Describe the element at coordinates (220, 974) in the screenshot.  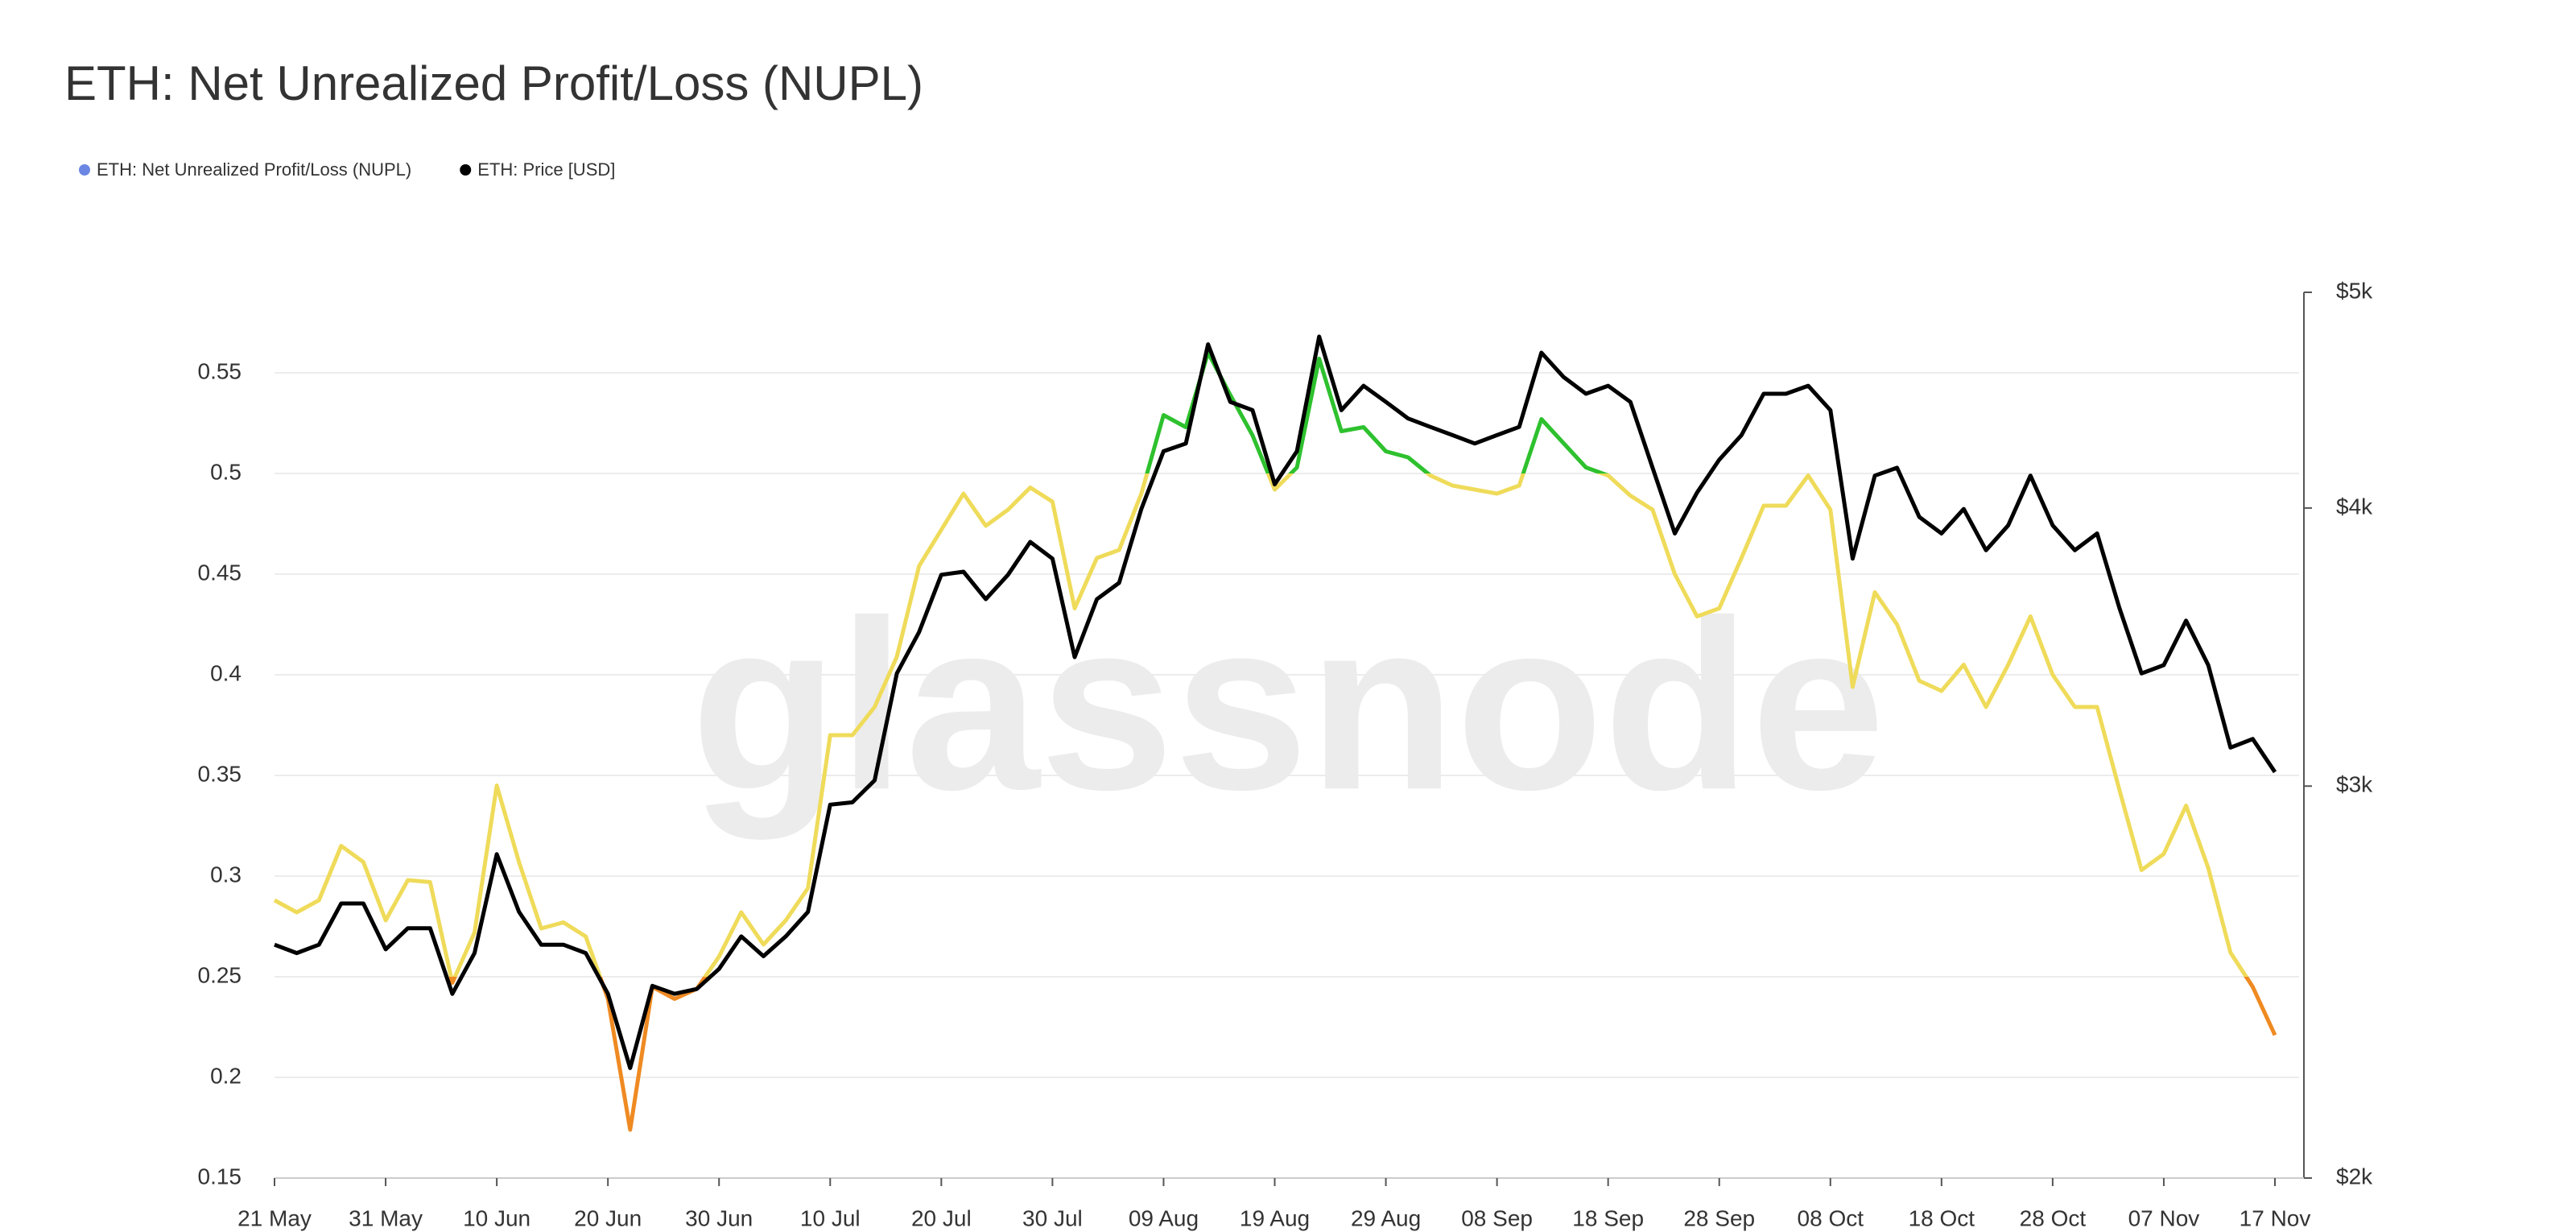
I see `y-tick-label: 0.25` at that location.